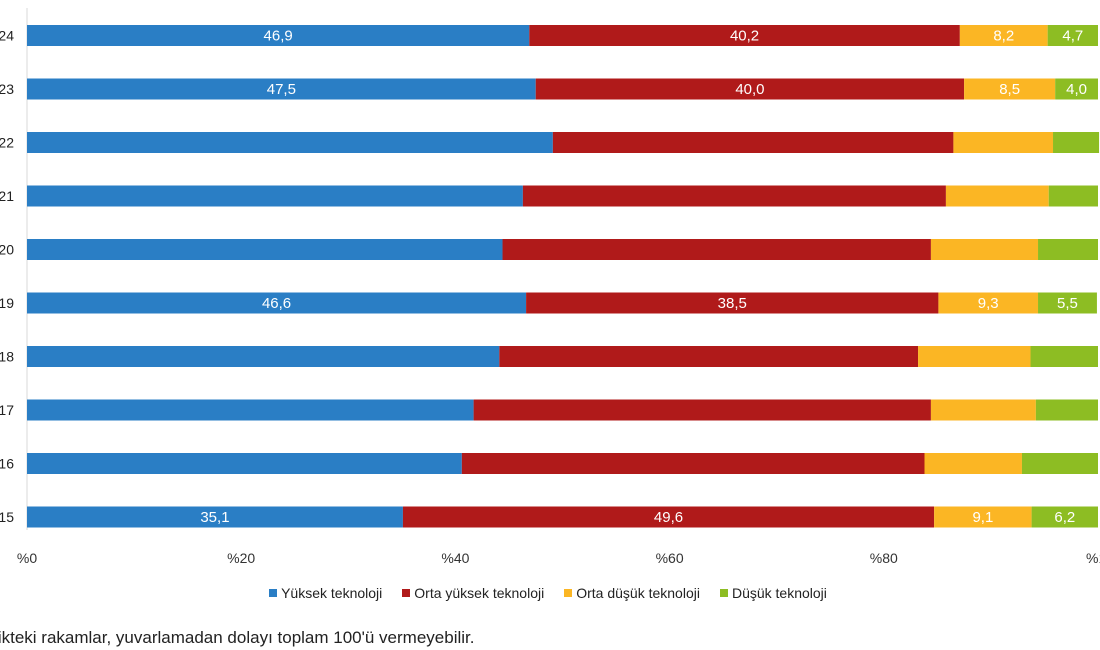 The height and width of the screenshot is (650, 1100). I want to click on legend-item: Orta yüksek teknoloji, so click(469, 593).